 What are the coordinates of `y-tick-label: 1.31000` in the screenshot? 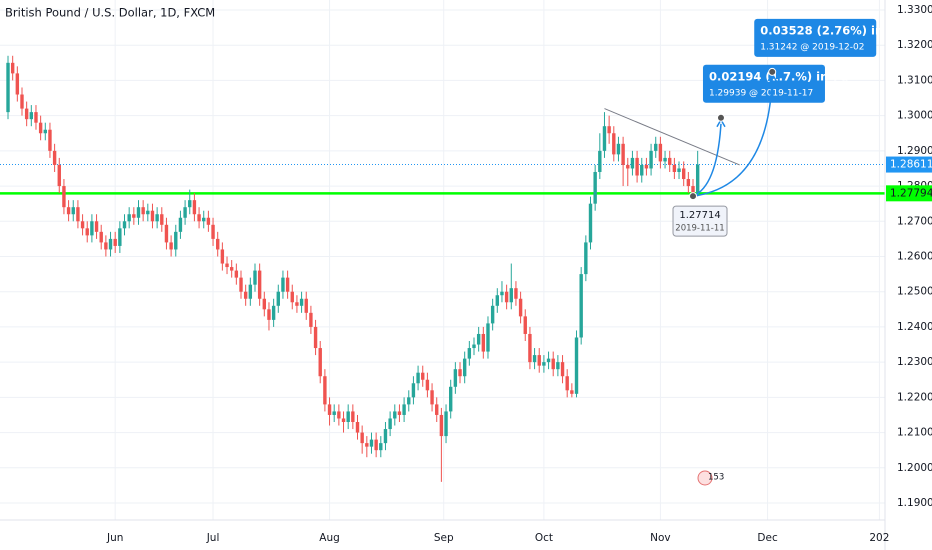 It's located at (914, 80).